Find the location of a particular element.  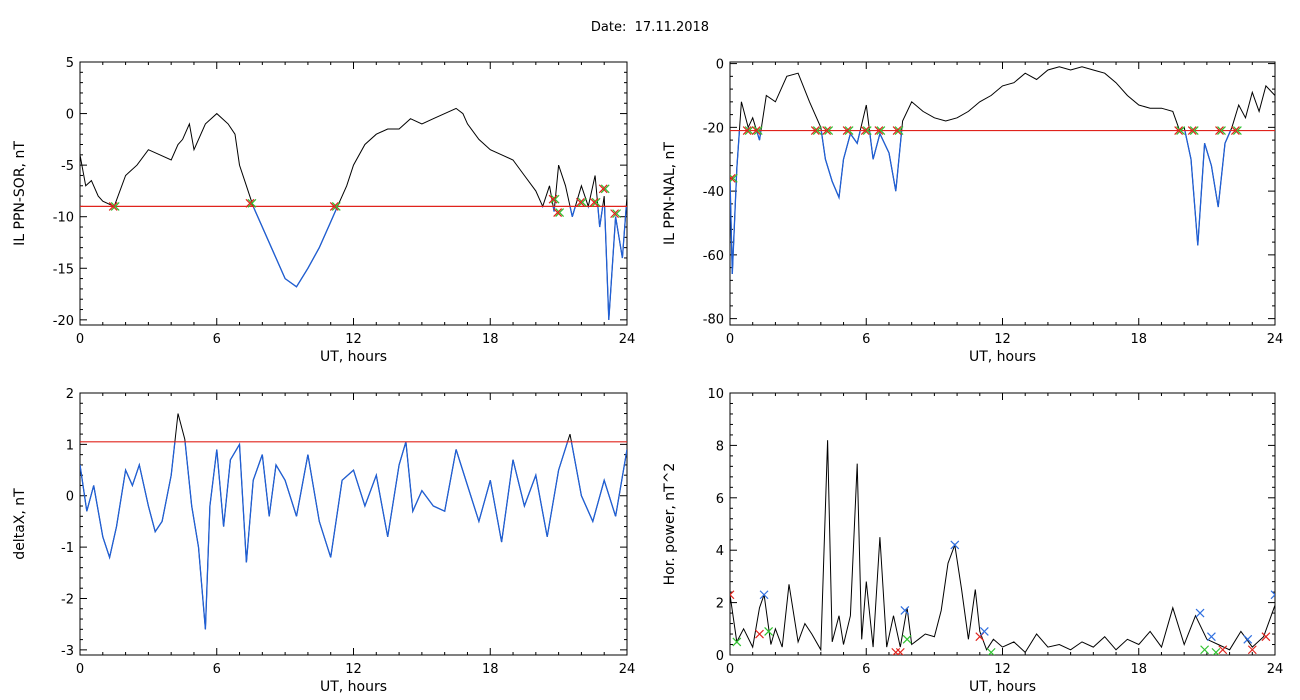

deltax-y-tick-label: -1 is located at coordinates (67, 548).